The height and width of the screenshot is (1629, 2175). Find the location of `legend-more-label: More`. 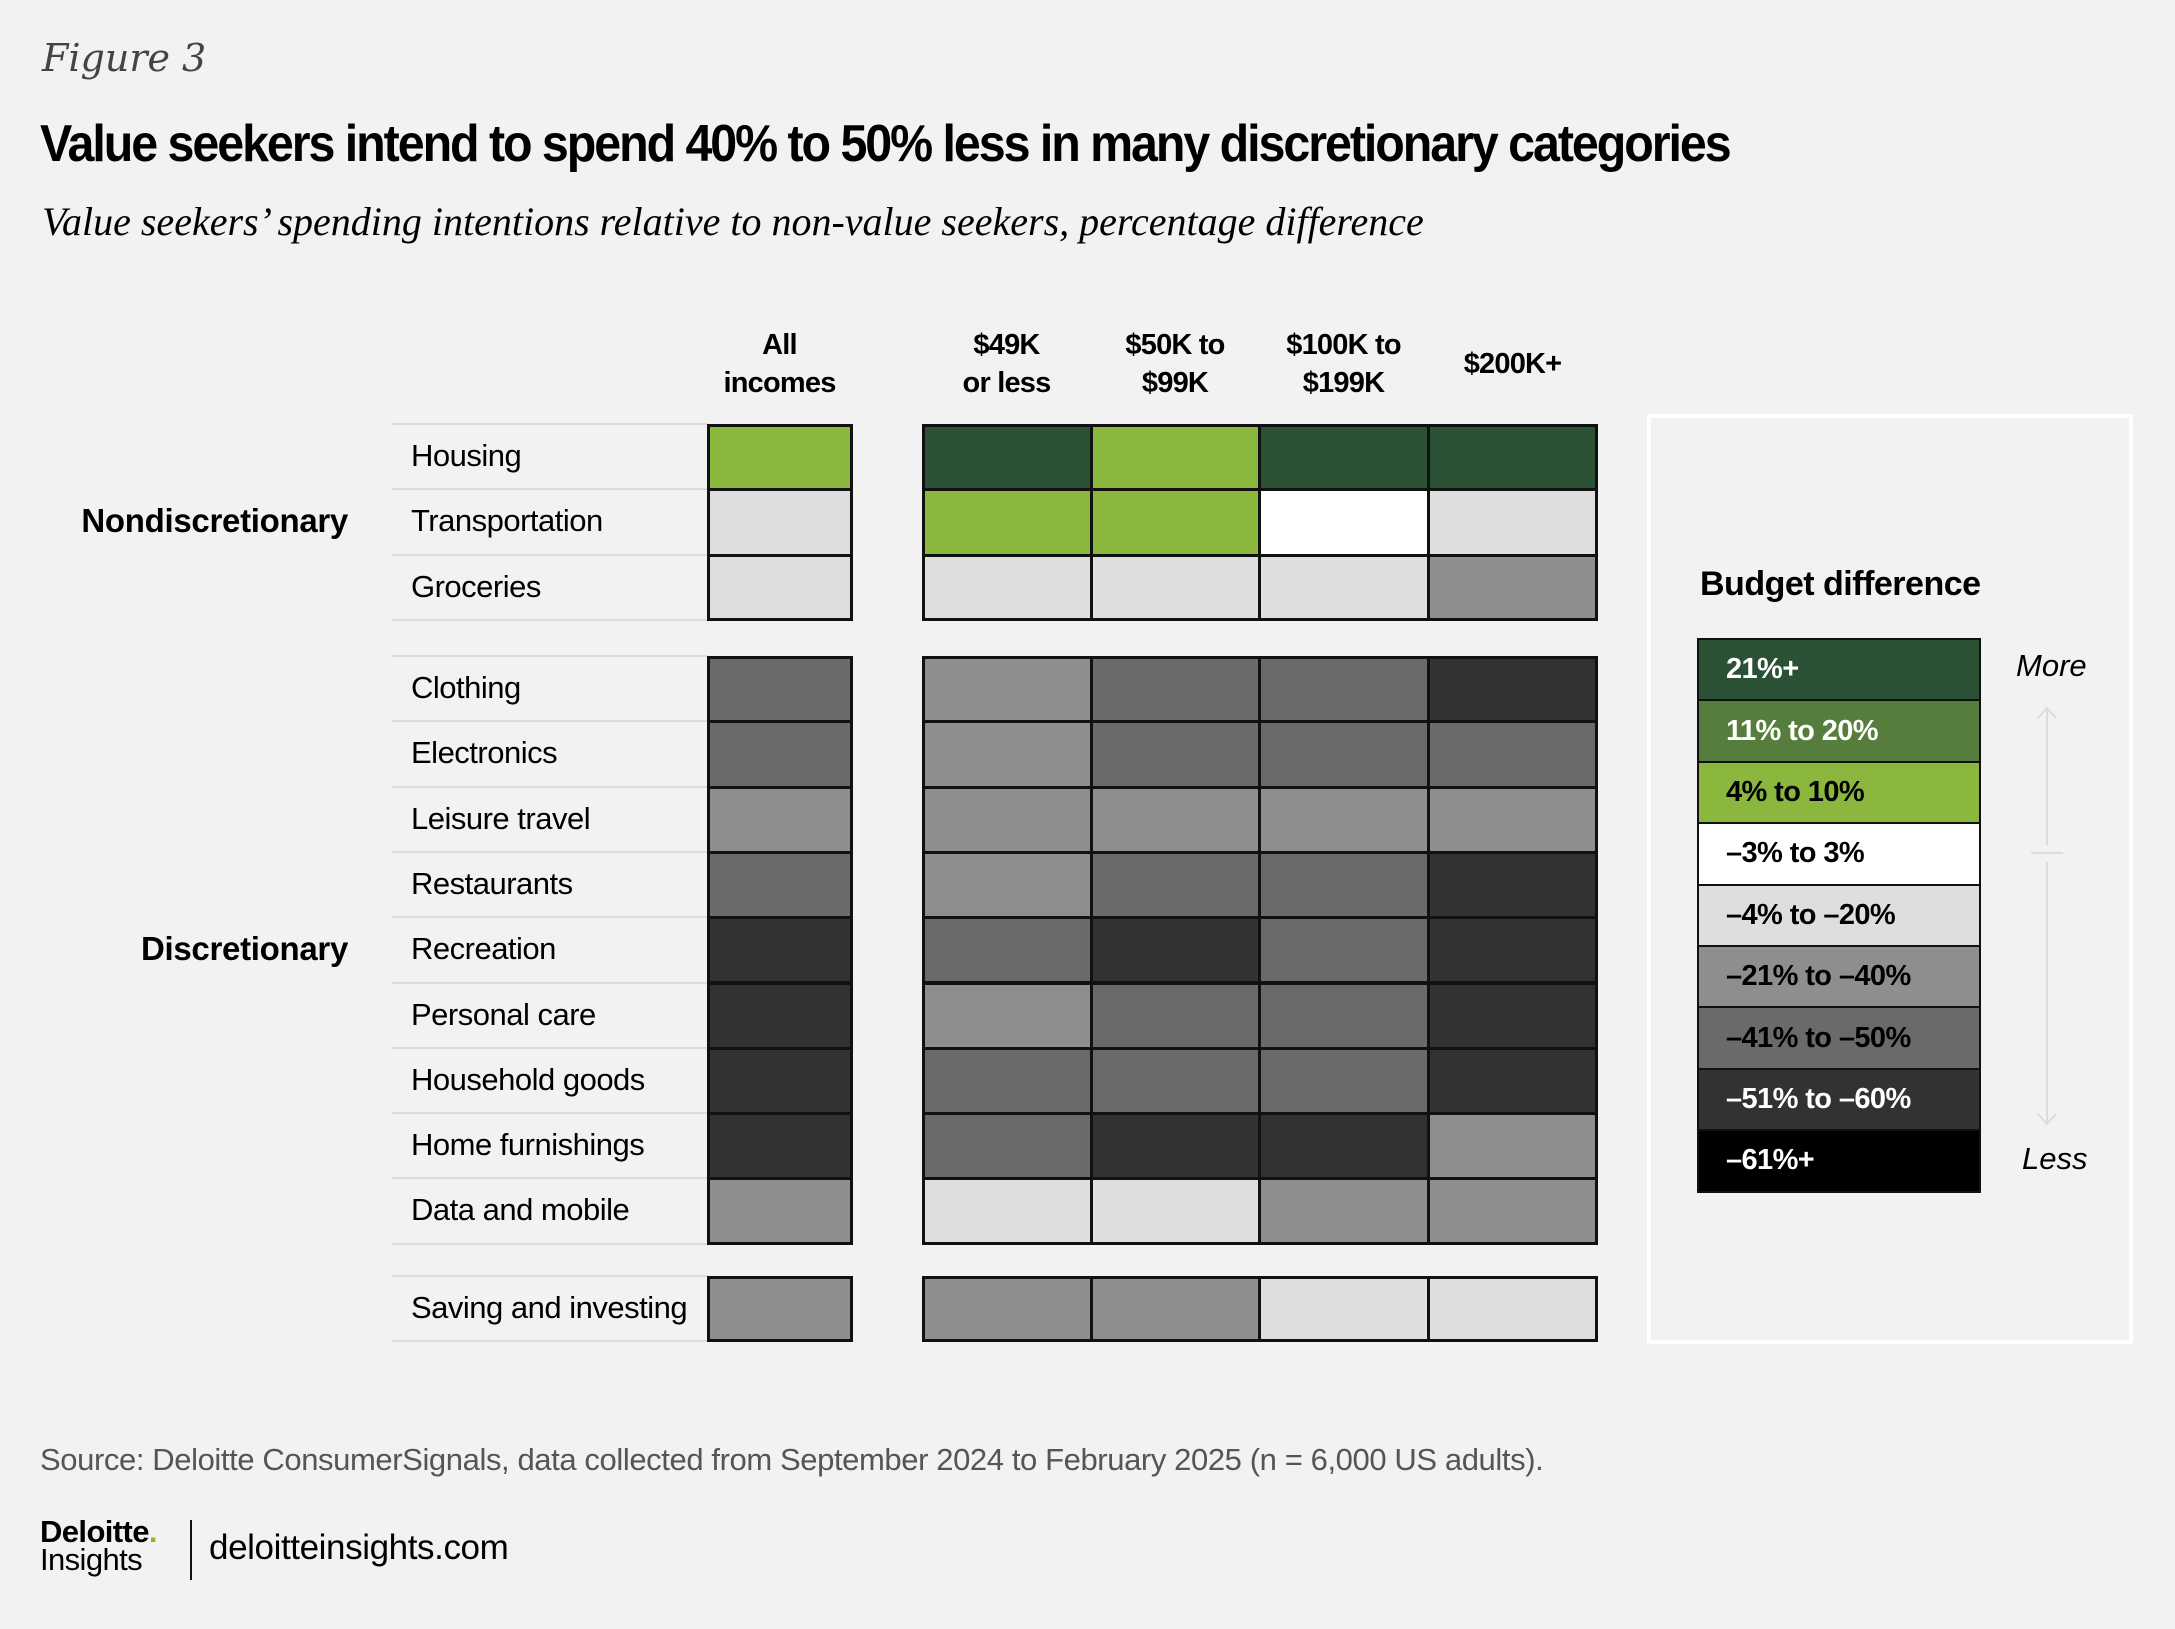

legend-more-label: More is located at coordinates (2051, 665).